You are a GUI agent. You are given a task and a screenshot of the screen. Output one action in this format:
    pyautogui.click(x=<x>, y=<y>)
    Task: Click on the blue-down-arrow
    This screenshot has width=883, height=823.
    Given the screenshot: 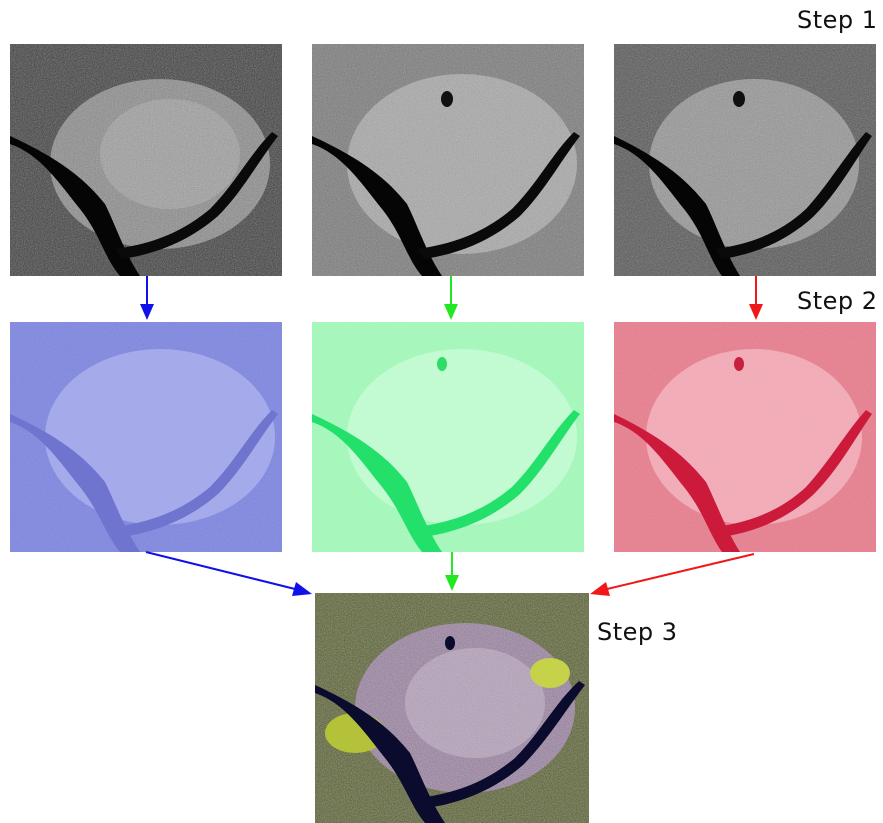 What is the action you would take?
    pyautogui.click(x=147, y=298)
    